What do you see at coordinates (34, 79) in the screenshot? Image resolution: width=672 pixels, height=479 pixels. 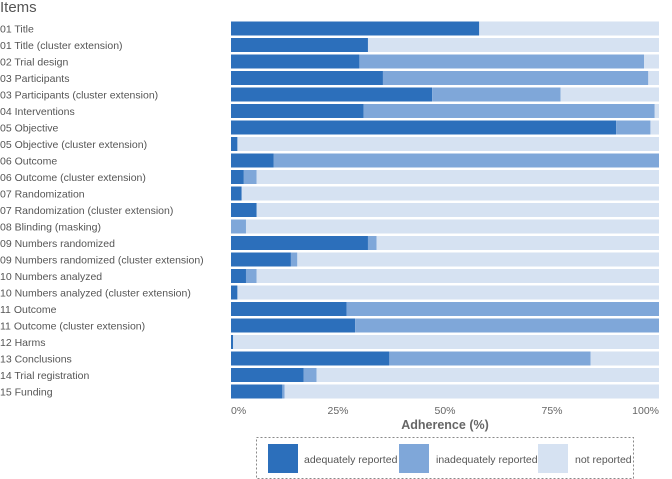 I see `category-label: 03 Participants` at bounding box center [34, 79].